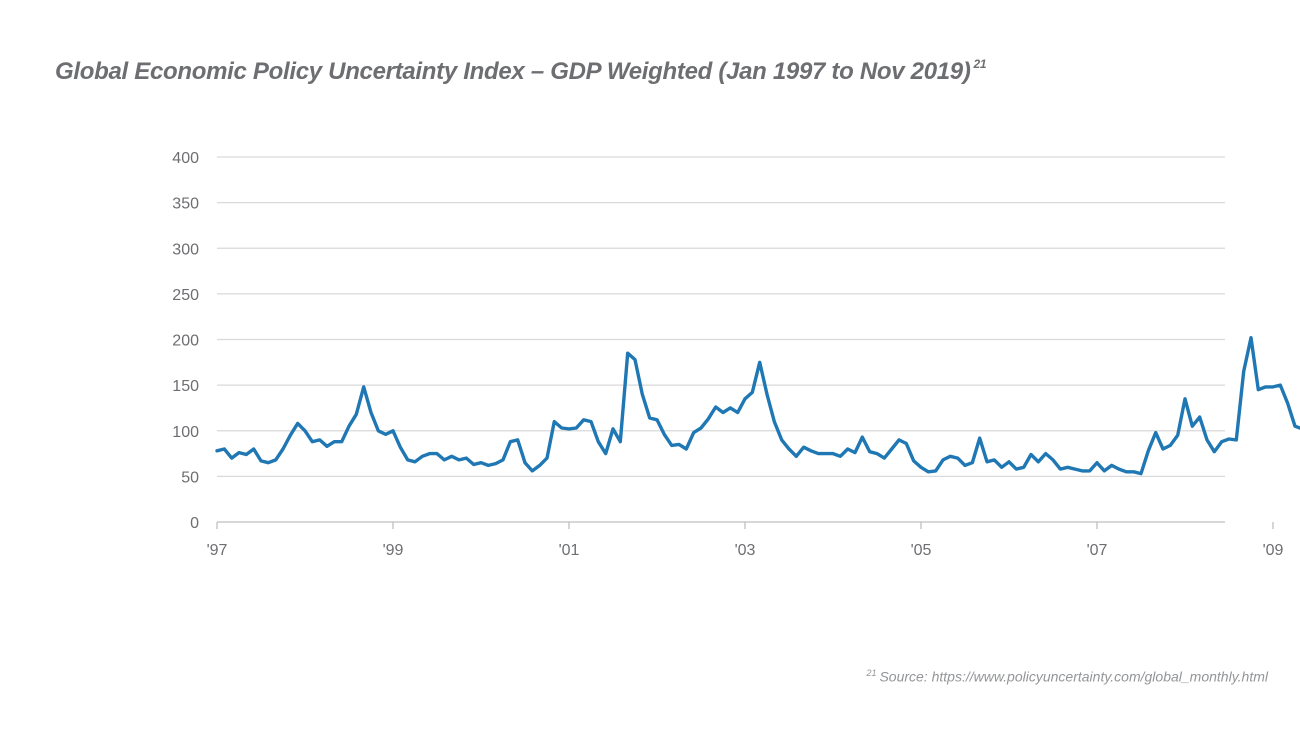 The image size is (1300, 746). Describe the element at coordinates (194, 523) in the screenshot. I see `y-tick-label: 0` at that location.